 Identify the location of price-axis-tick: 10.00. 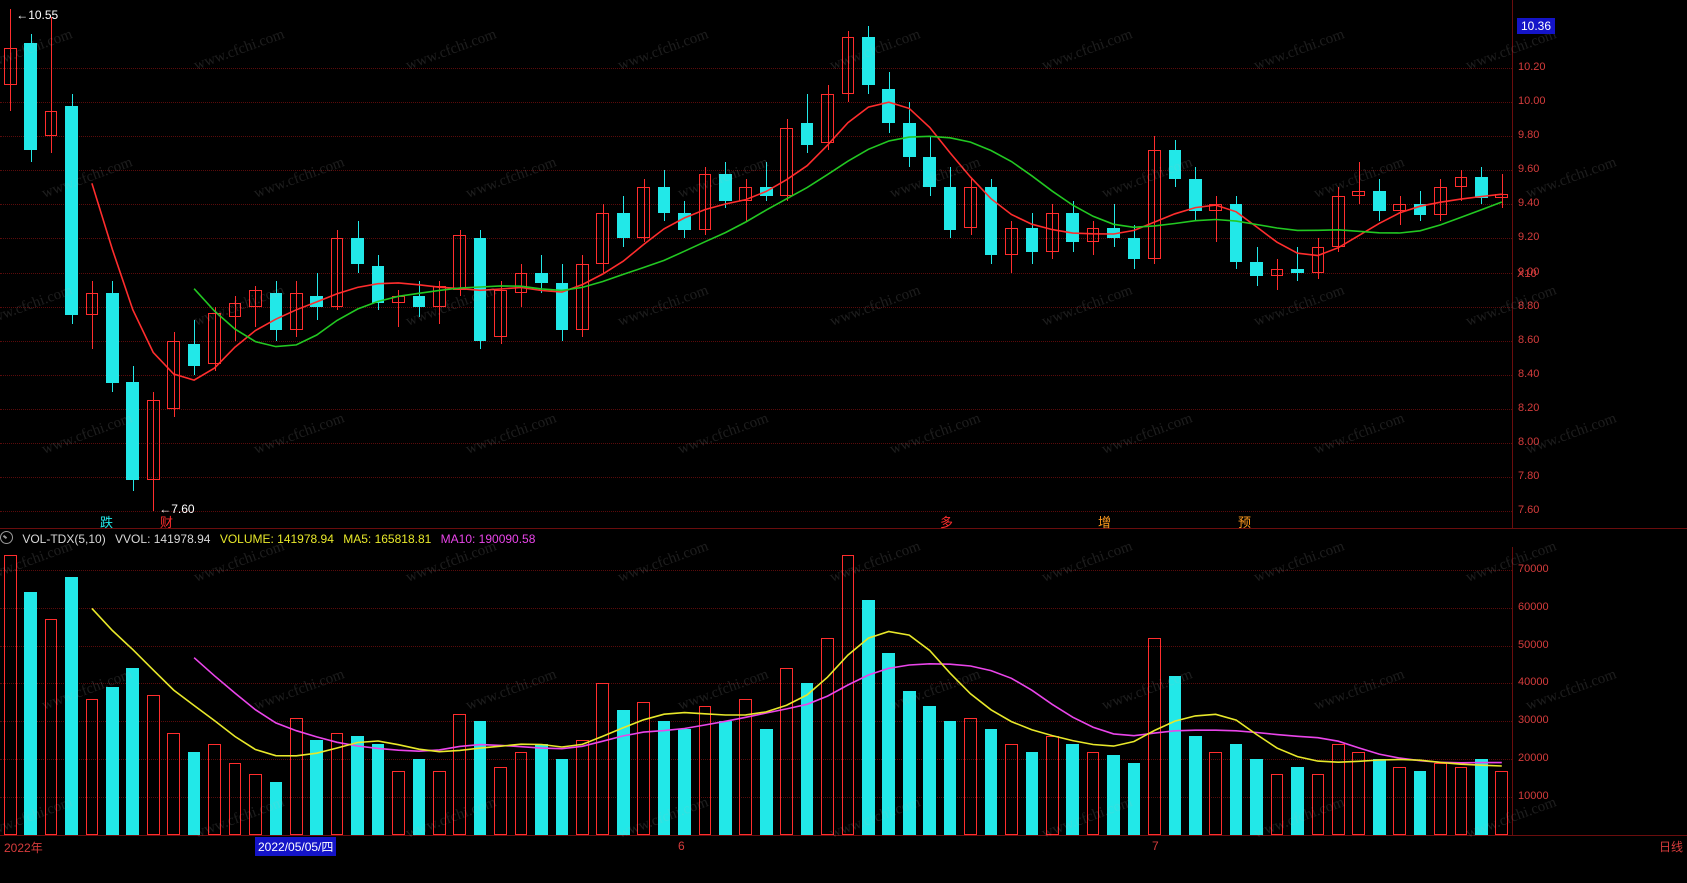
(1532, 101).